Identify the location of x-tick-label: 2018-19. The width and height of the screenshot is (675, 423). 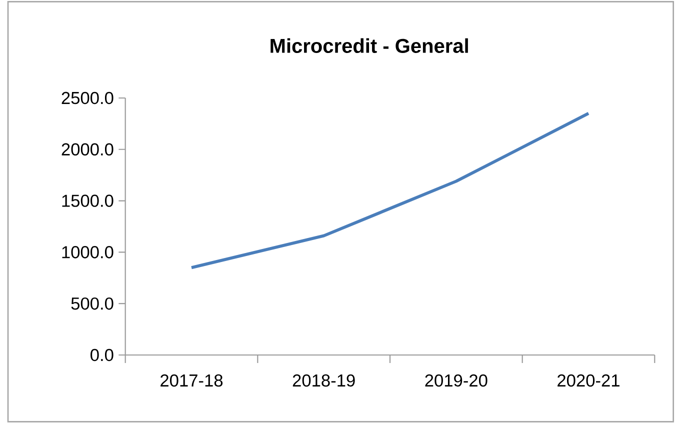
(323, 380).